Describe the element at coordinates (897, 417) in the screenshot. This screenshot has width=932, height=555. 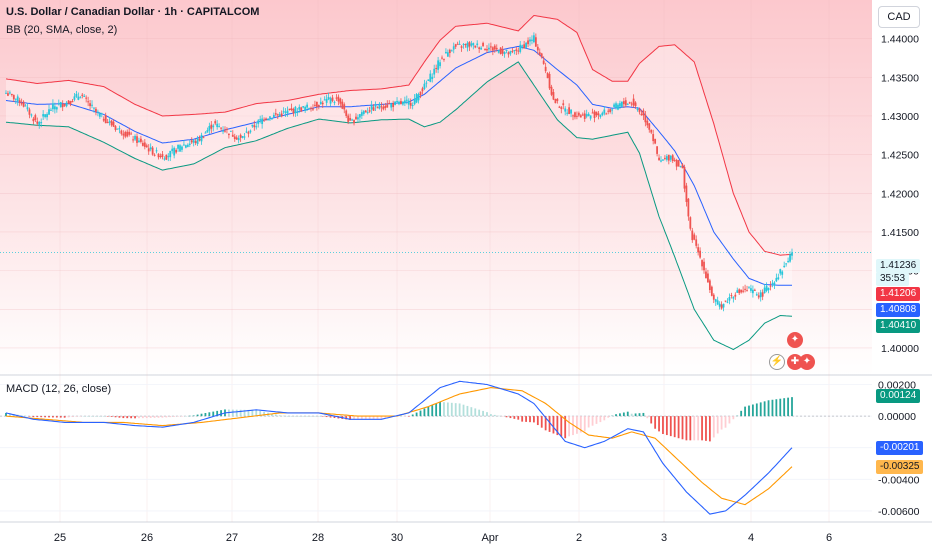
I see `macd-axis-tick: 0.00000` at that location.